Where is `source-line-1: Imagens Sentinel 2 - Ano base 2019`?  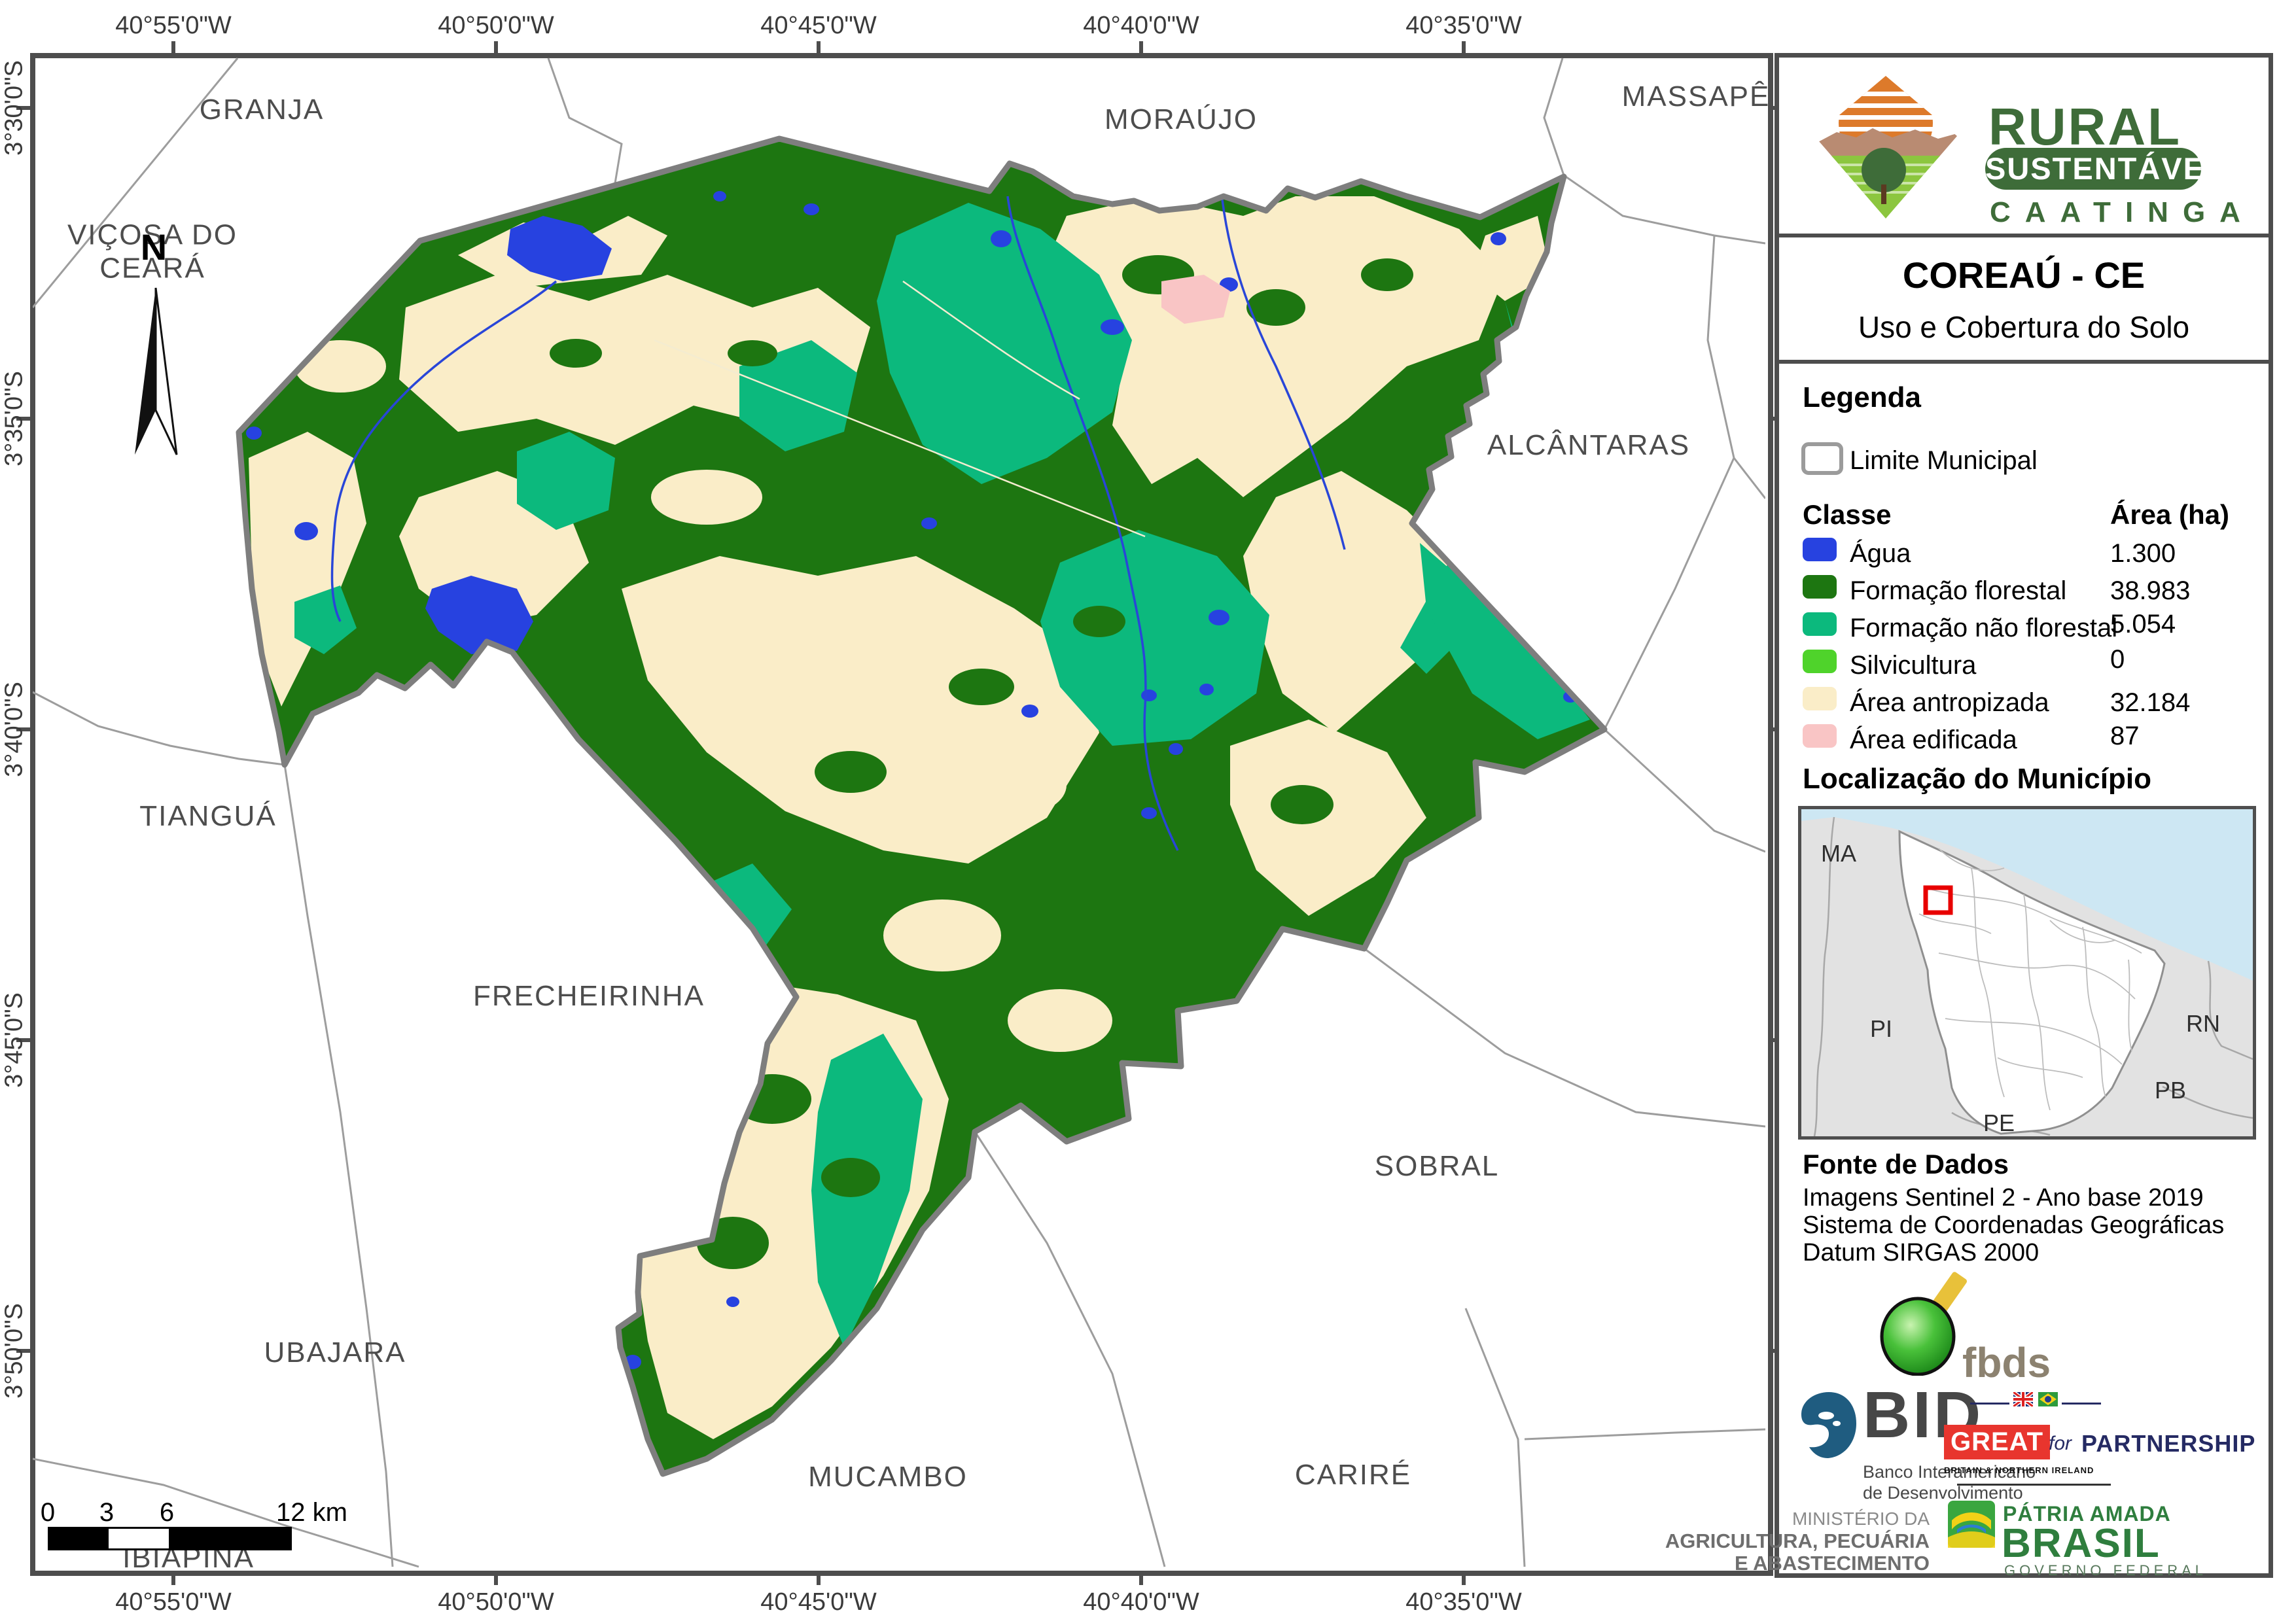
source-line-1: Imagens Sentinel 2 - Ano base 2019 is located at coordinates (2004, 1198).